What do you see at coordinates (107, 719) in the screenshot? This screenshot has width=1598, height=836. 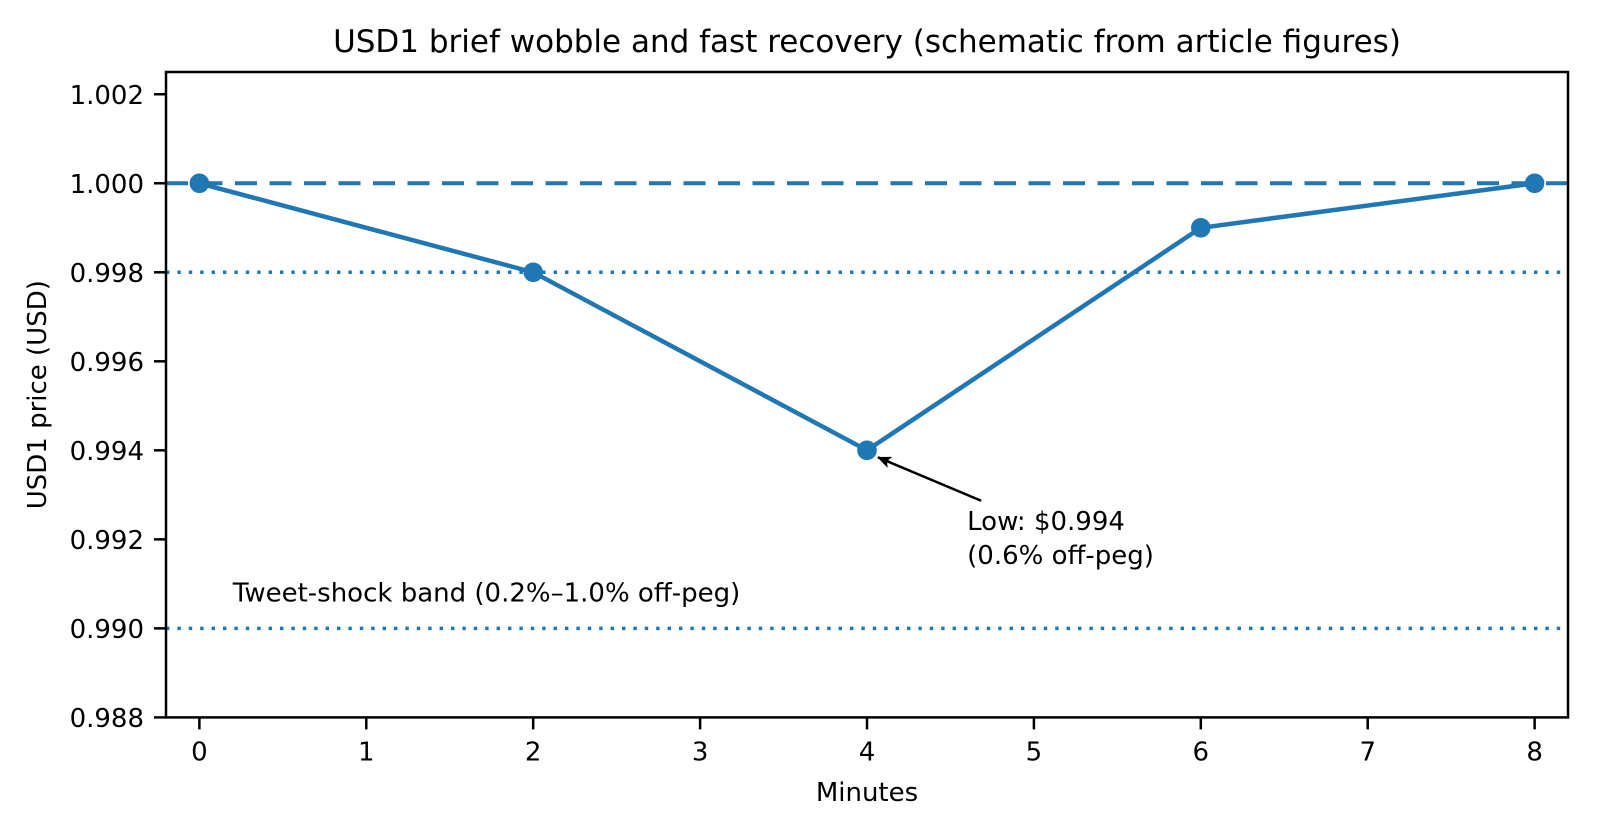 I see `y-tick-label: 0.988` at bounding box center [107, 719].